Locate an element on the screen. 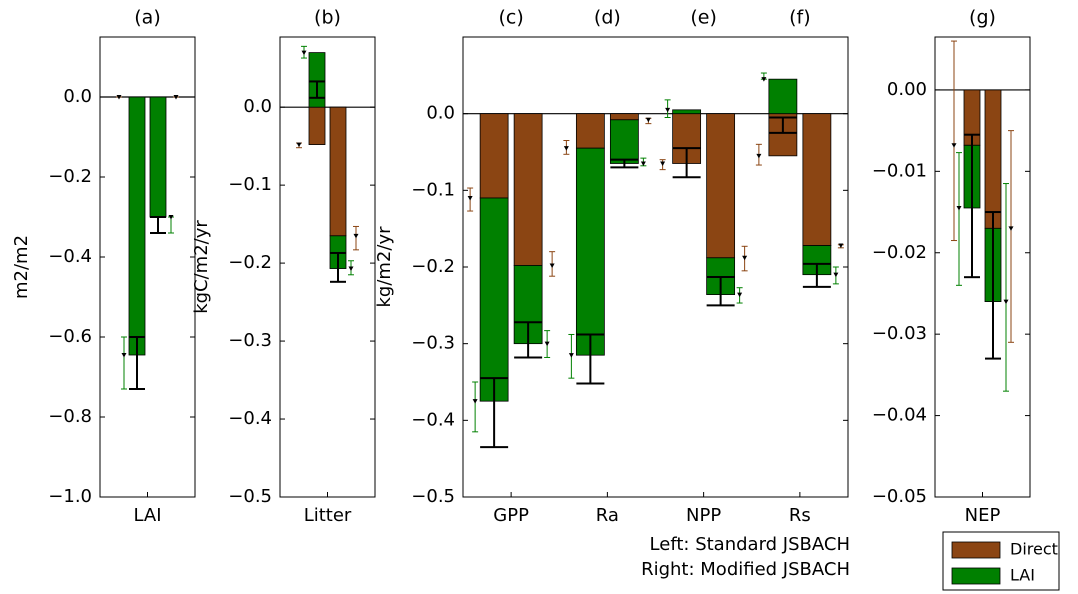  x-tick-label: Litter is located at coordinates (328, 515).